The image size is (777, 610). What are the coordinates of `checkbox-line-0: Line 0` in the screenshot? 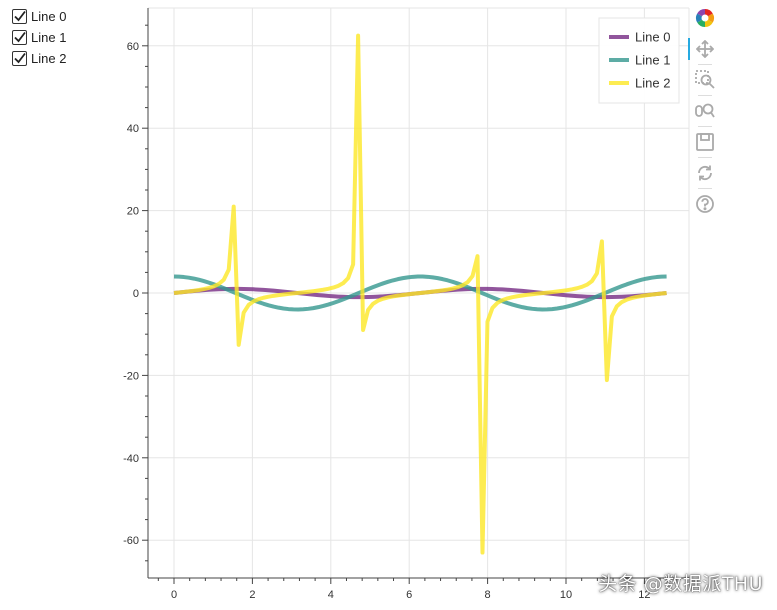 It's located at (72, 16).